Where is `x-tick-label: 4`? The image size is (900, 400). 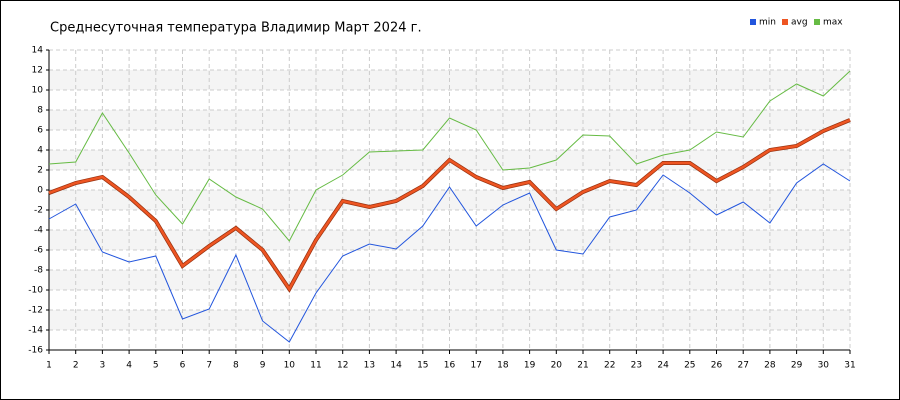 x-tick-label: 4 is located at coordinates (129, 366).